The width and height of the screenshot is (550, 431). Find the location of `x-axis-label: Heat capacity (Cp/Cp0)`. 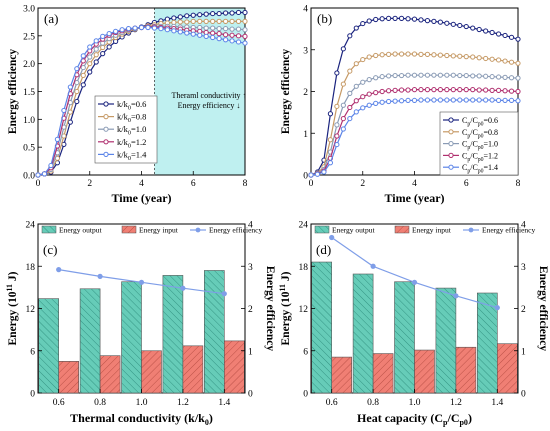

x-axis-label: Heat capacity (Cp/Cp0) is located at coordinates (414, 419).